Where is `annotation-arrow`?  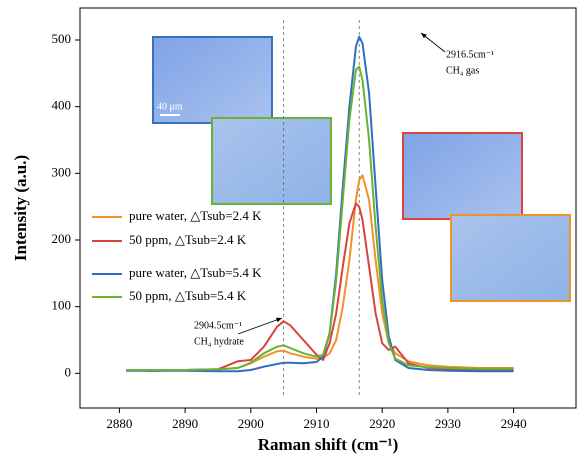
annotation-arrow is located at coordinates (260, 326).